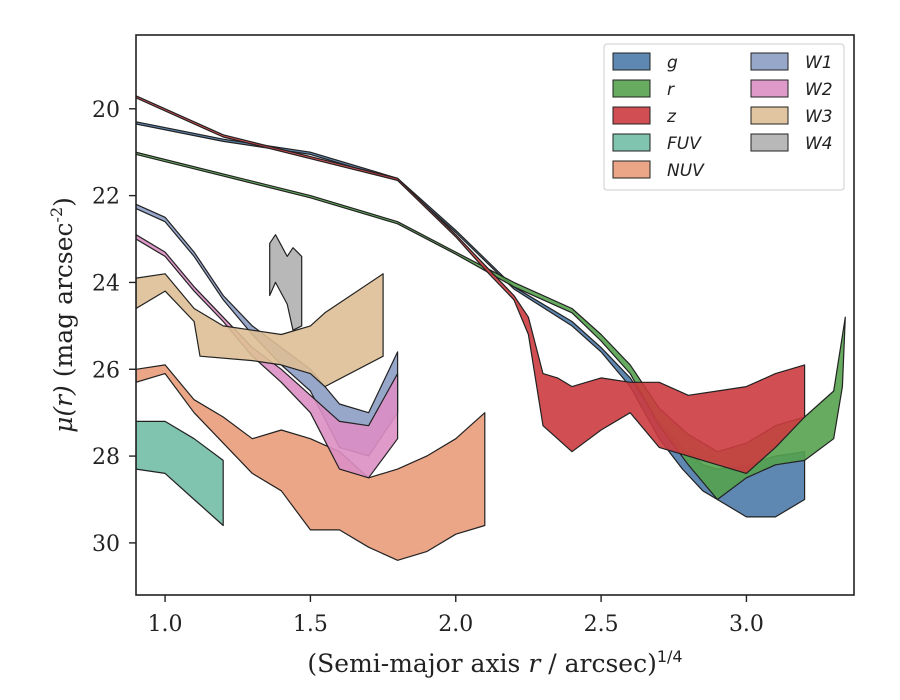  Describe the element at coordinates (106, 544) in the screenshot. I see `y-tick-label: 30` at that location.